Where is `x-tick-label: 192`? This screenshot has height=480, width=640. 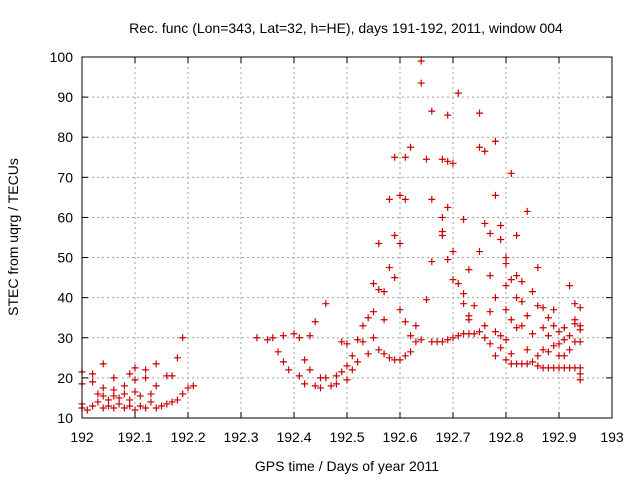
x-tick-label: 192 is located at coordinates (82, 437).